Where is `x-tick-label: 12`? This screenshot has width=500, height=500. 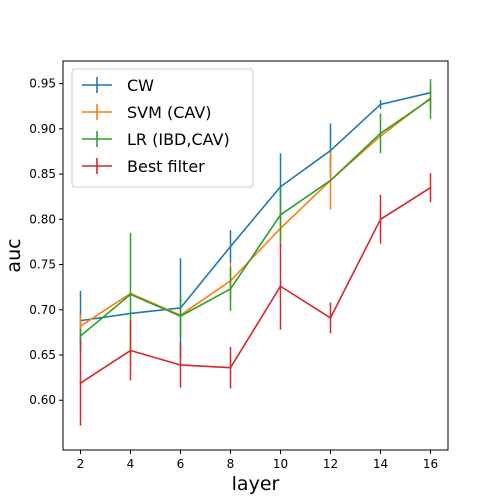 x-tick-label: 12 is located at coordinates (330, 464).